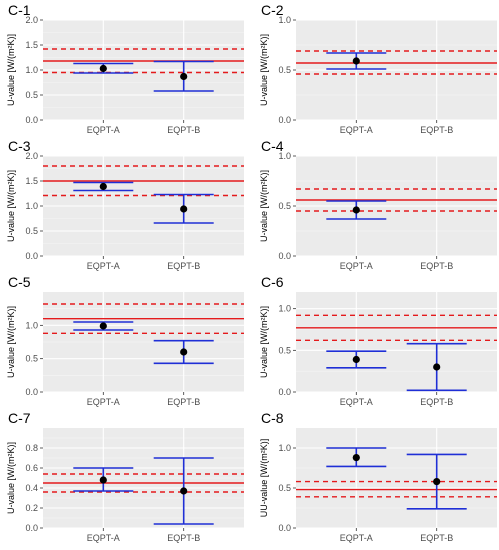  What do you see at coordinates (19, 418) in the screenshot?
I see `panel-title: C-7` at bounding box center [19, 418].